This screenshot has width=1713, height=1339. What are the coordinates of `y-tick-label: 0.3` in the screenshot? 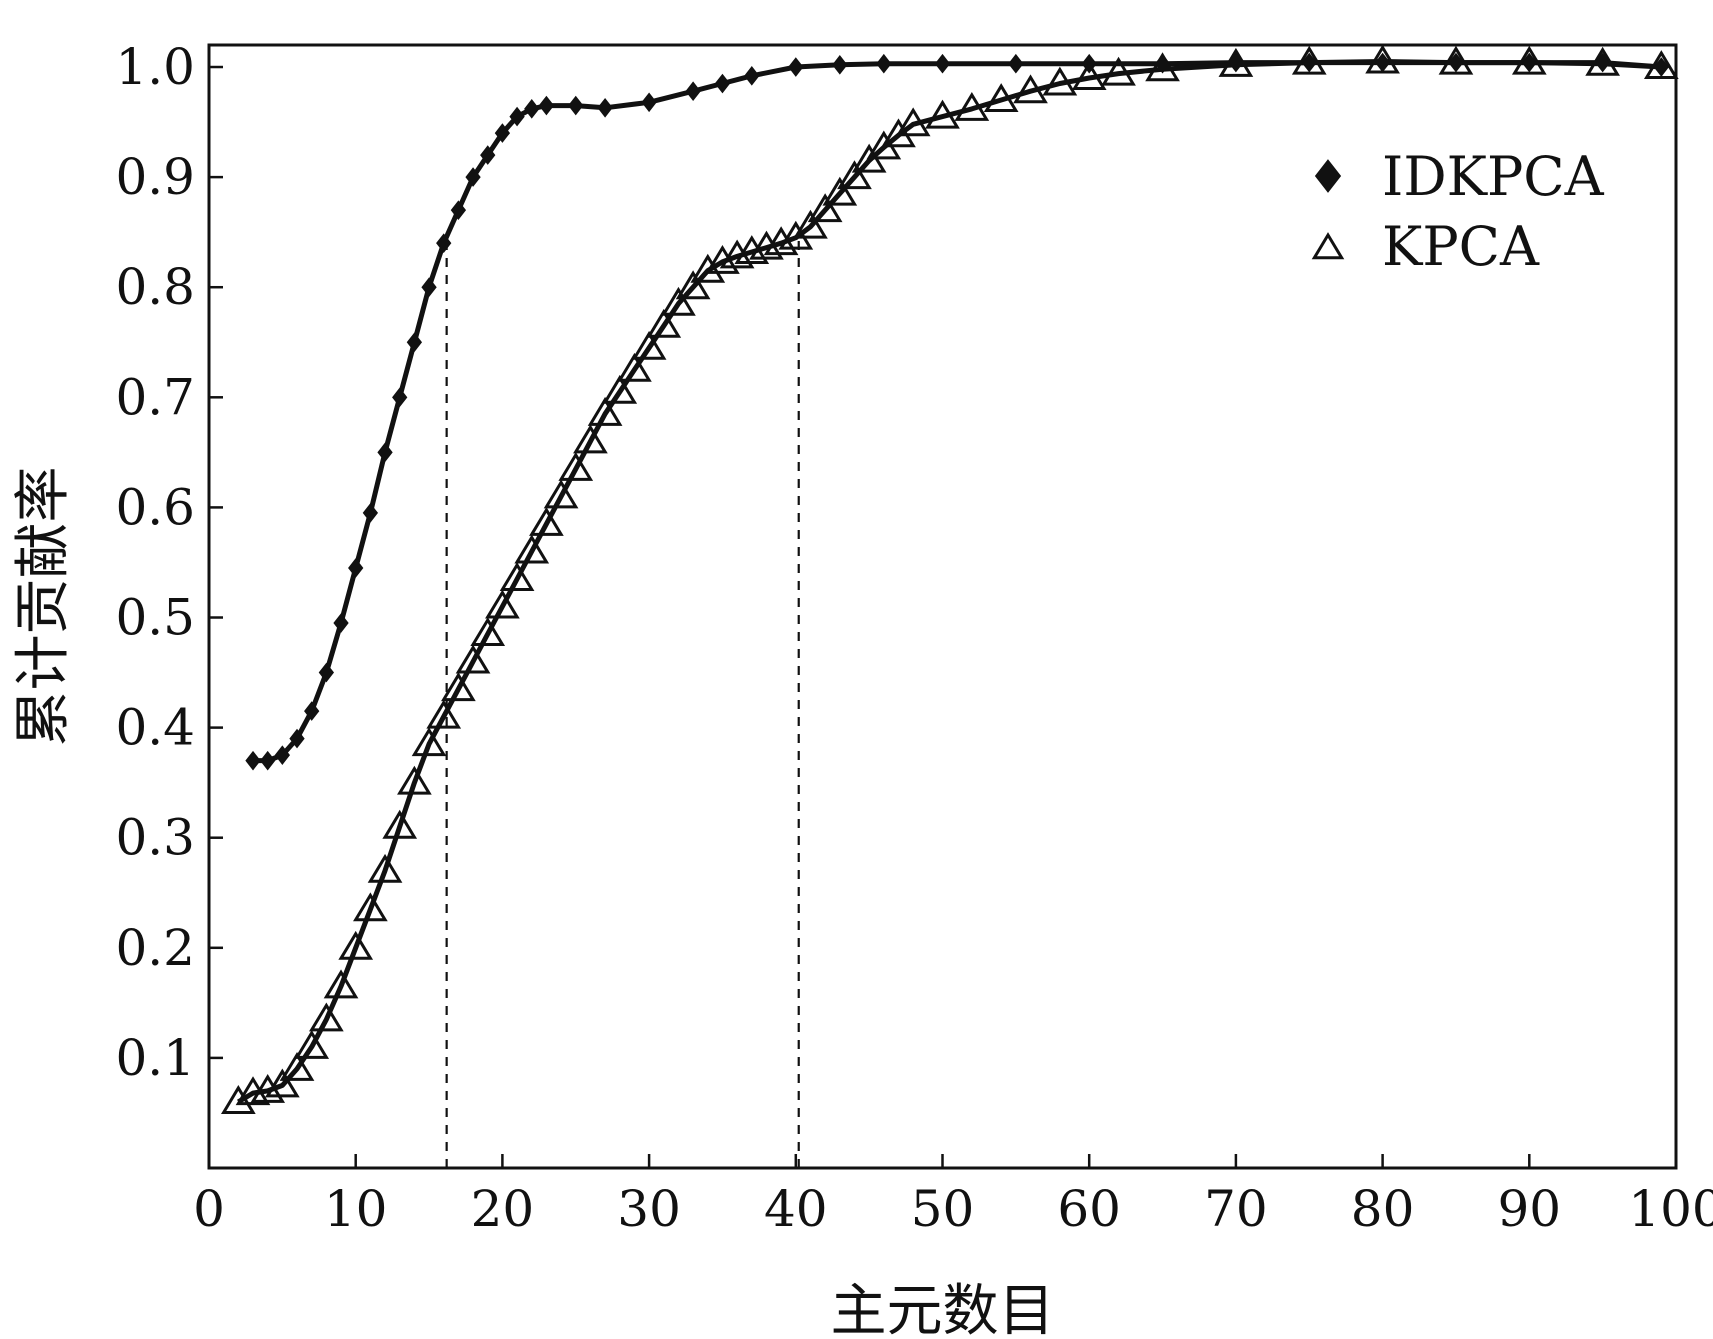 It's located at (155, 838).